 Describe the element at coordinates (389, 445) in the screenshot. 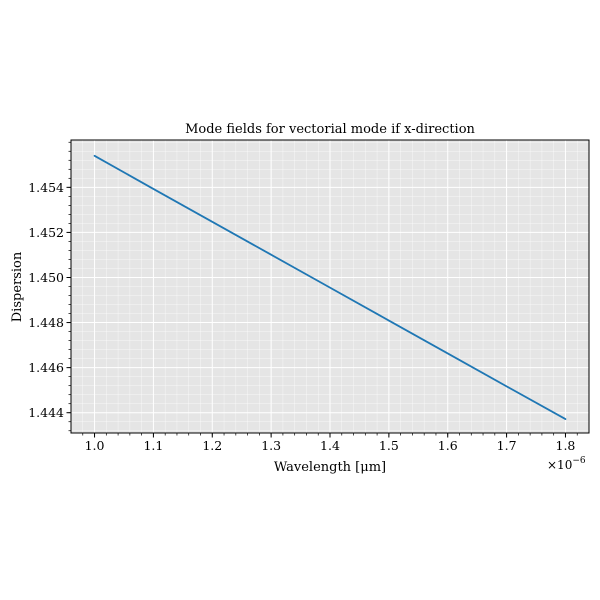

I see `x-tick-label: 1.5` at that location.